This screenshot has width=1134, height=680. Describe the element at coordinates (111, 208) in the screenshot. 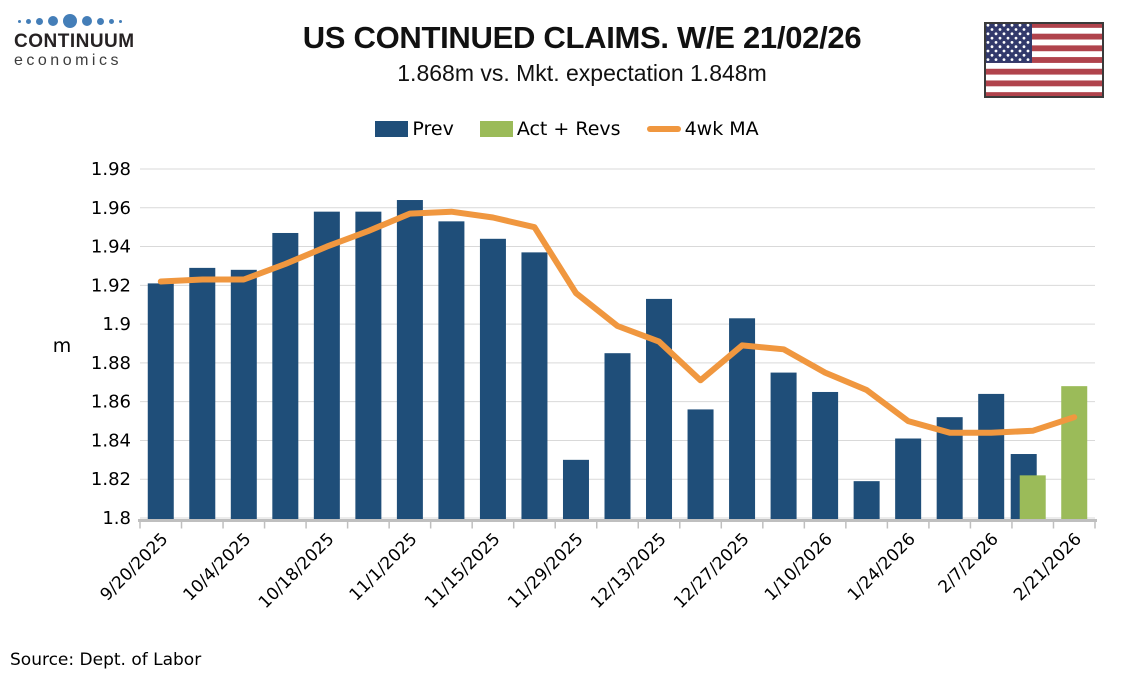

I see `y-axis-tick-label: 1.96` at that location.